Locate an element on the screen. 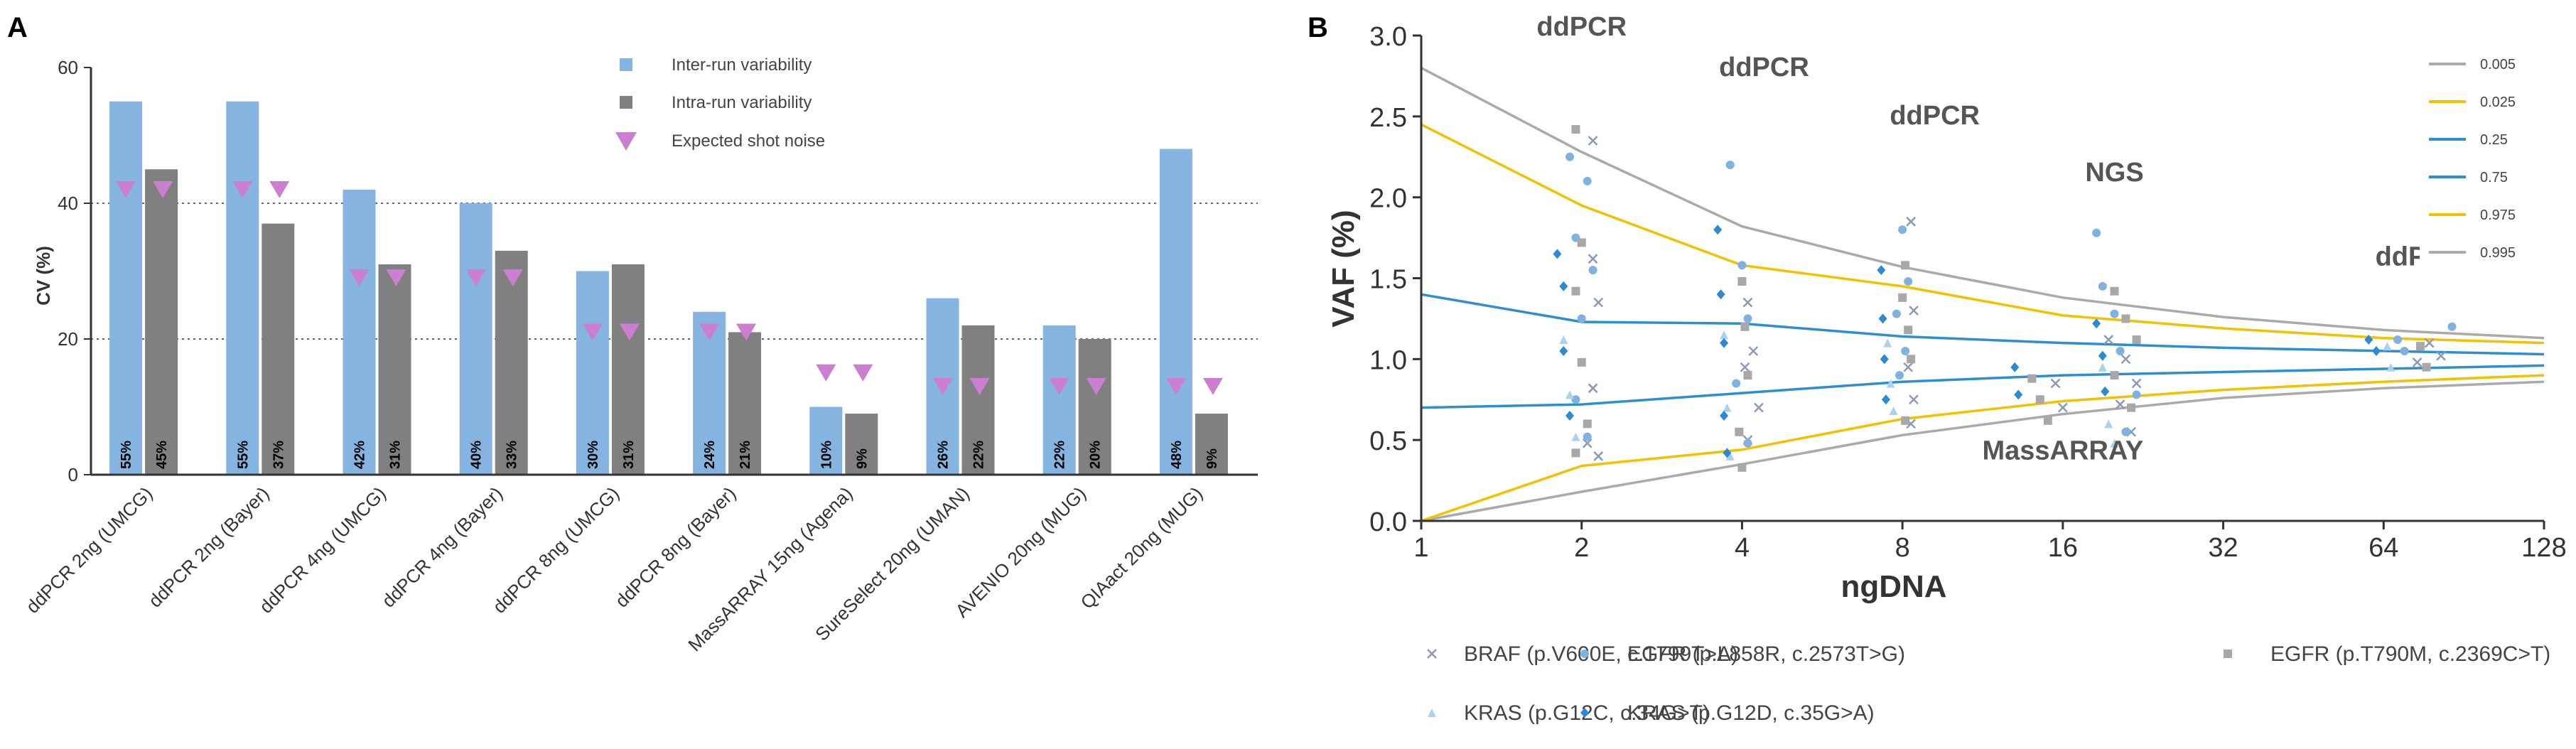 The height and width of the screenshot is (749, 2576). x-category-label: ddPCR 4ng (Bayer) is located at coordinates (442, 547).